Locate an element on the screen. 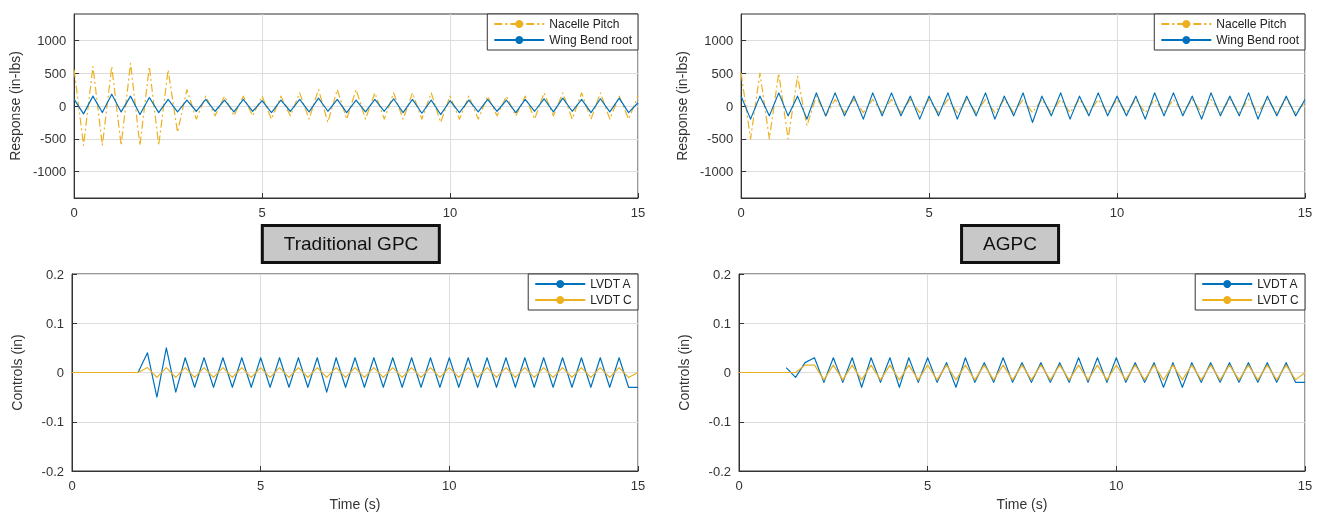 The height and width of the screenshot is (519, 1333). text: Traditional GPC is located at coordinates (351, 244).